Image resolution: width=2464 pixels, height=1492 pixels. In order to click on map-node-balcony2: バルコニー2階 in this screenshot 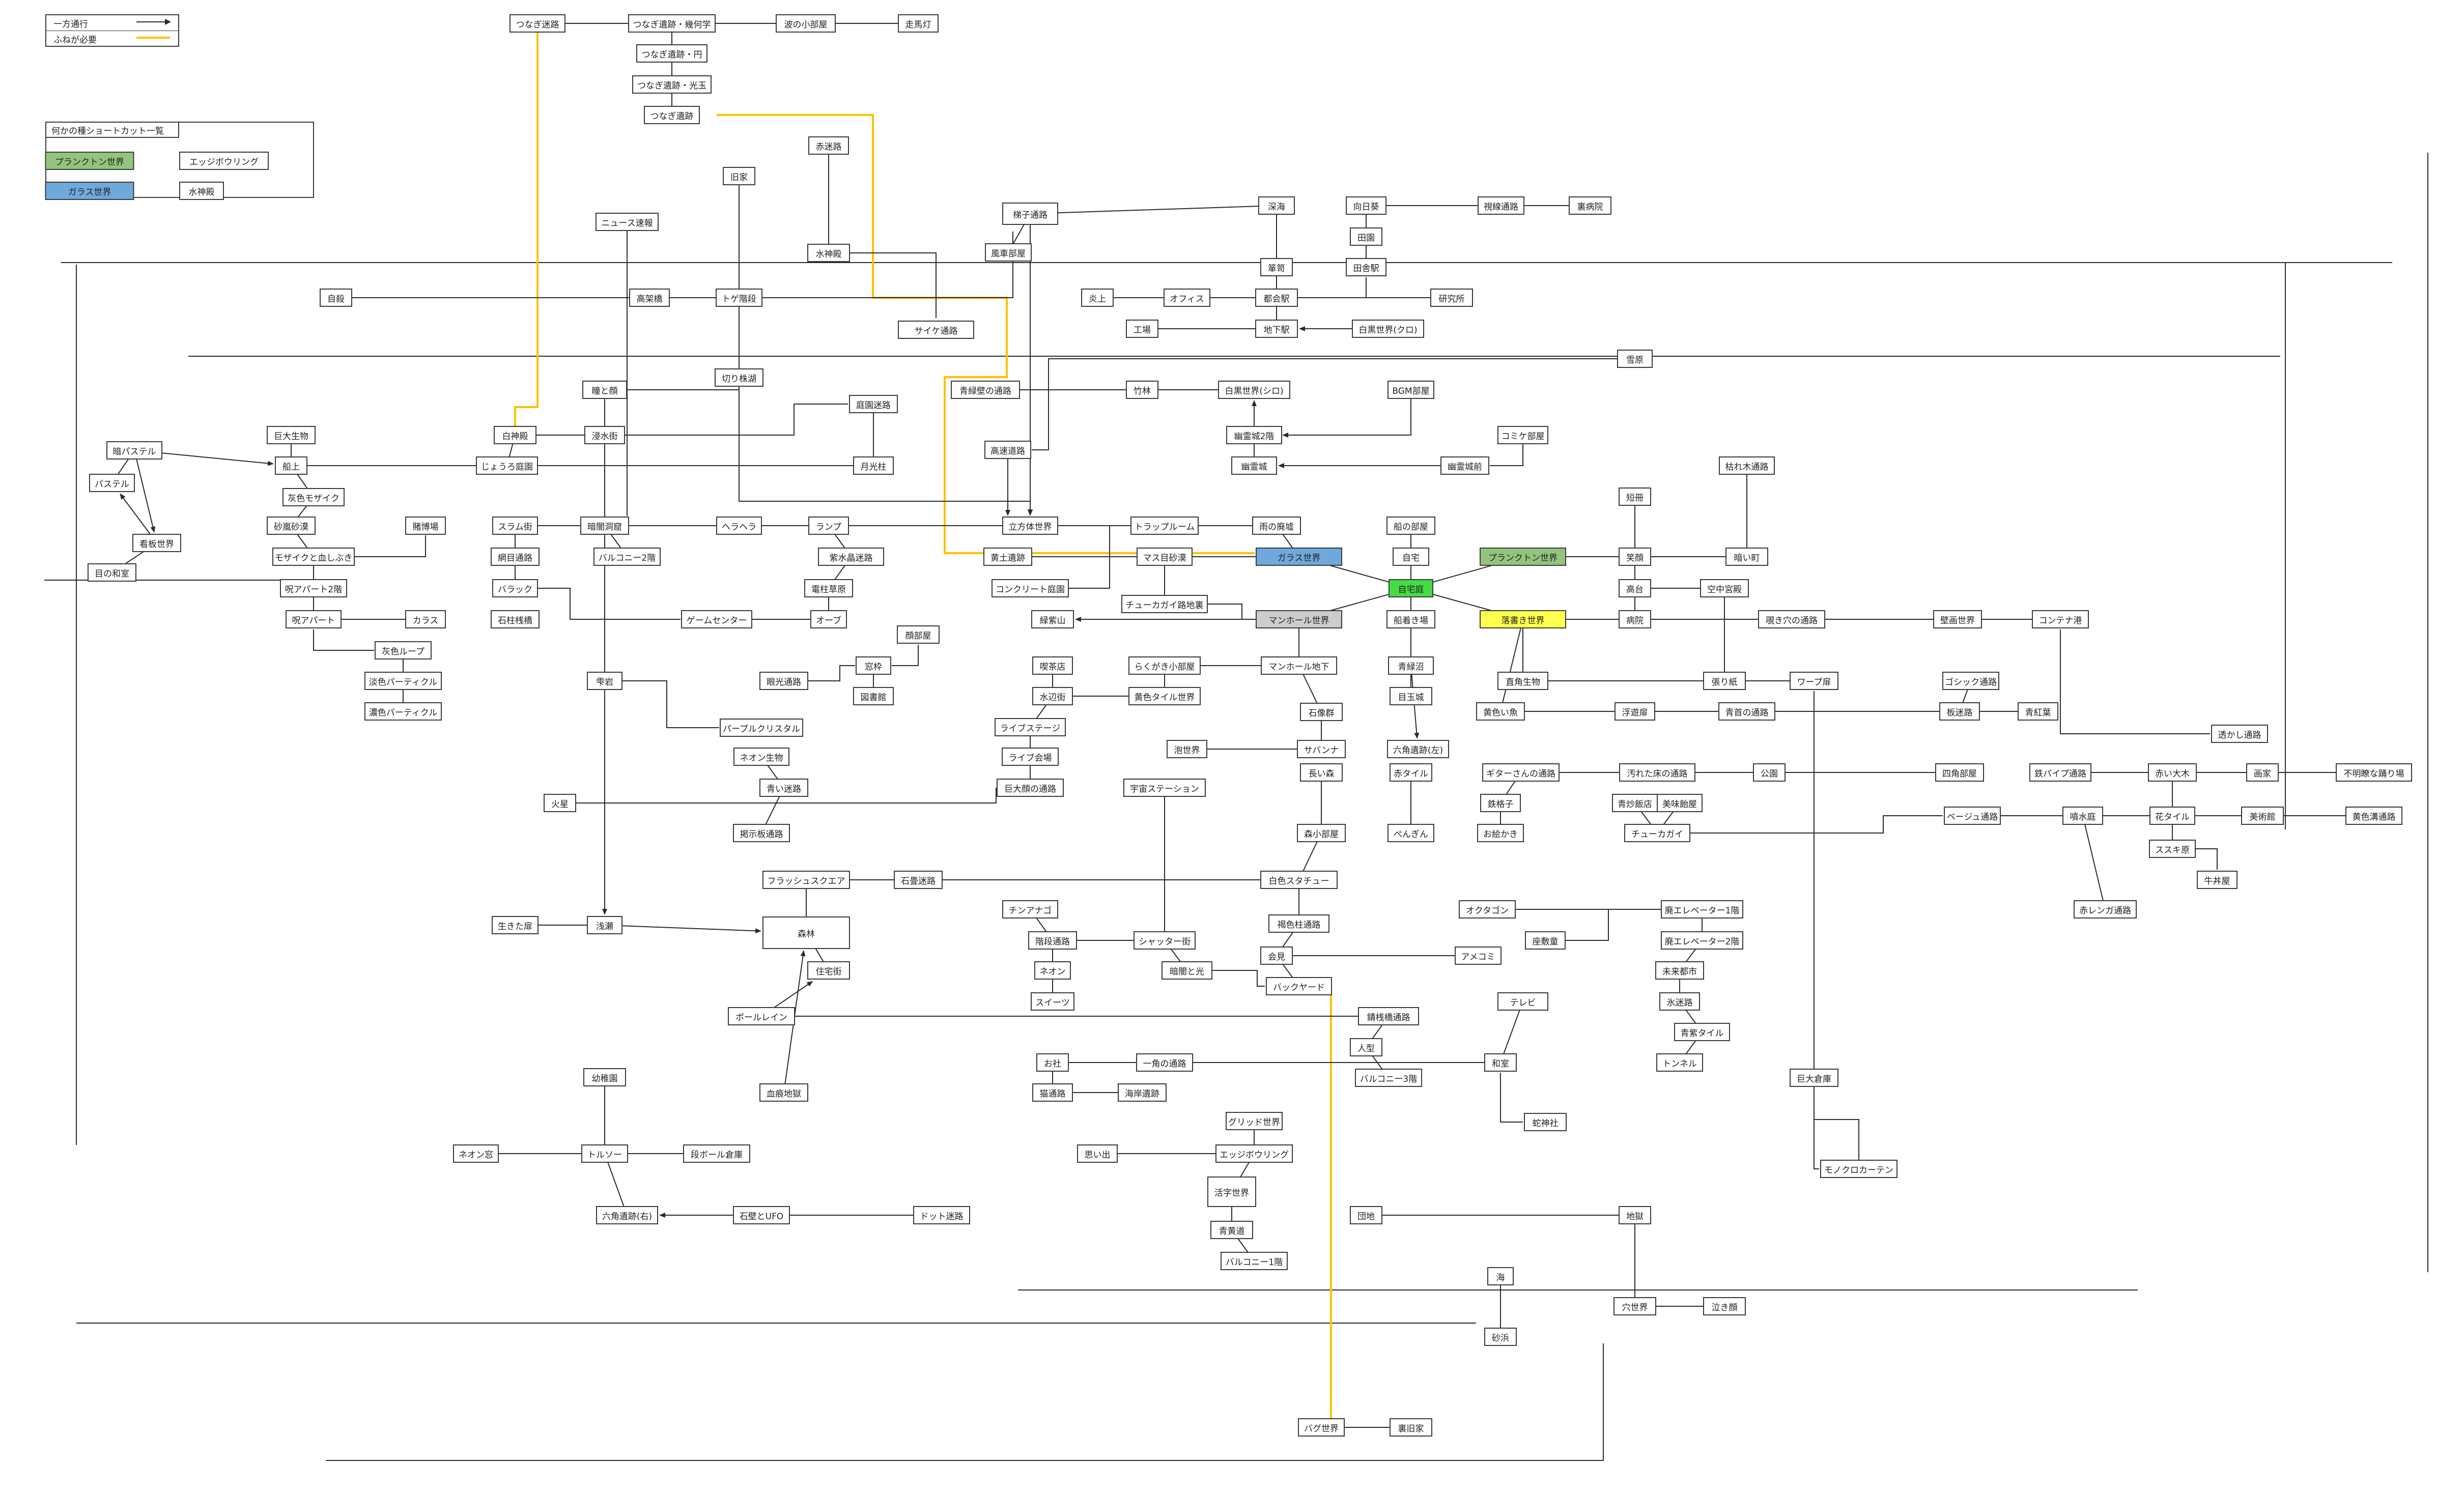, I will do `click(627, 557)`.